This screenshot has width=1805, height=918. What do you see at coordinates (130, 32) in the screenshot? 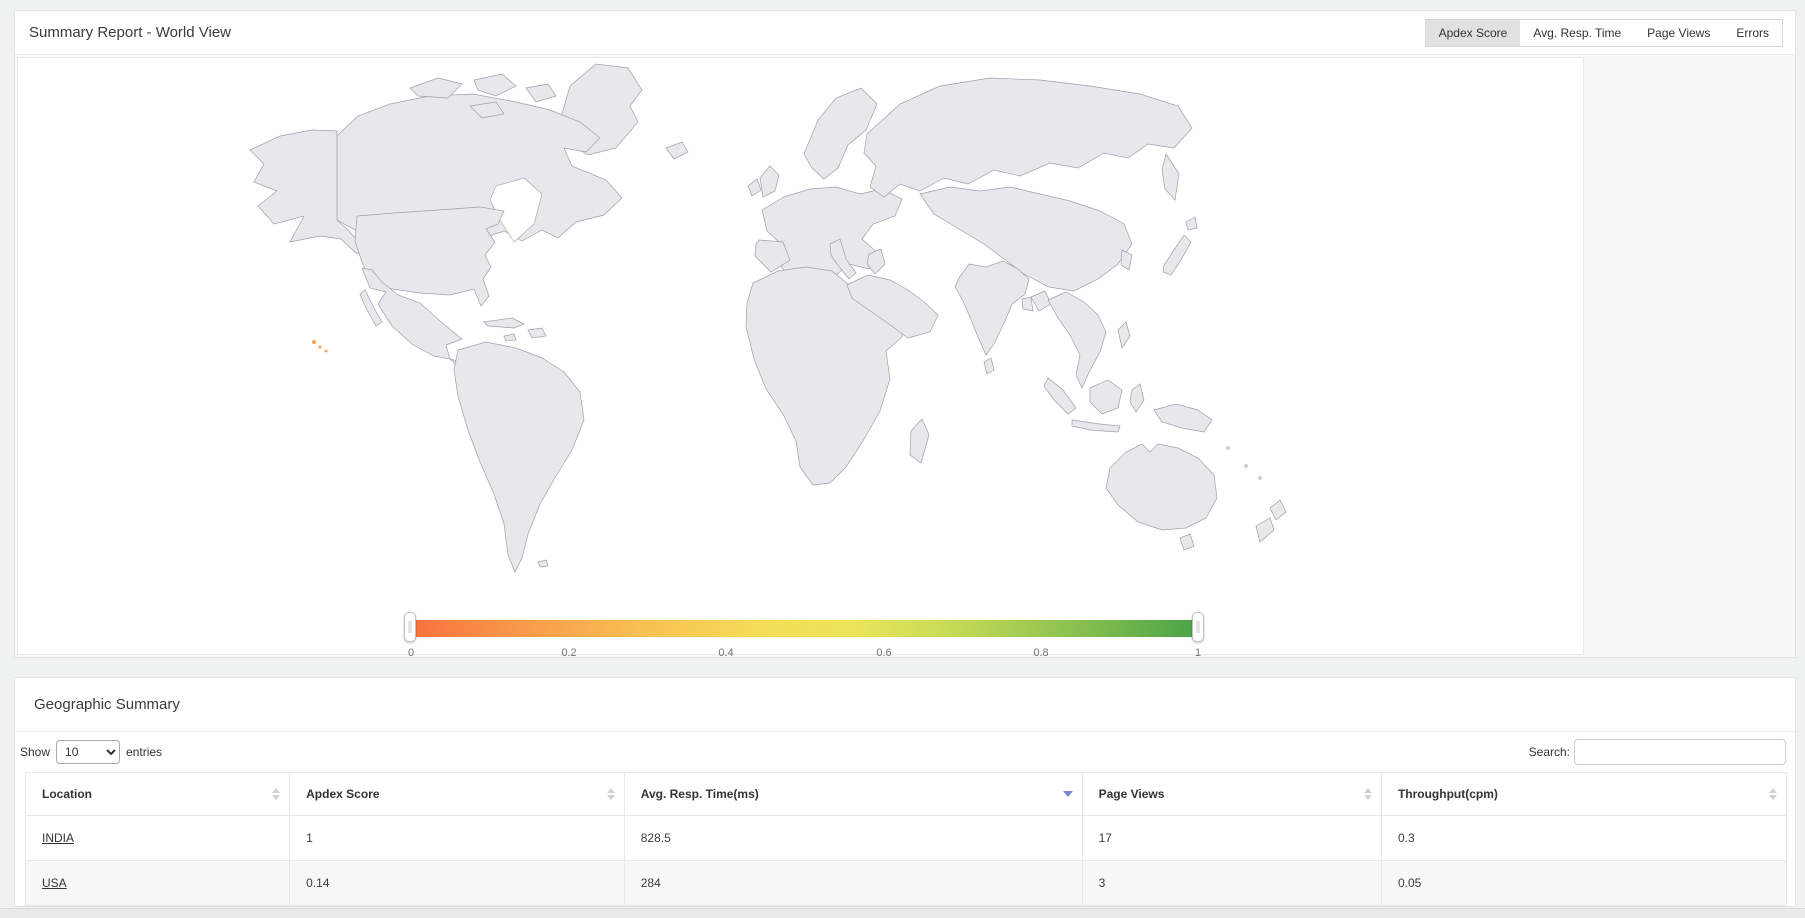
I see `summary-panel-title: Summary Report - World View` at bounding box center [130, 32].